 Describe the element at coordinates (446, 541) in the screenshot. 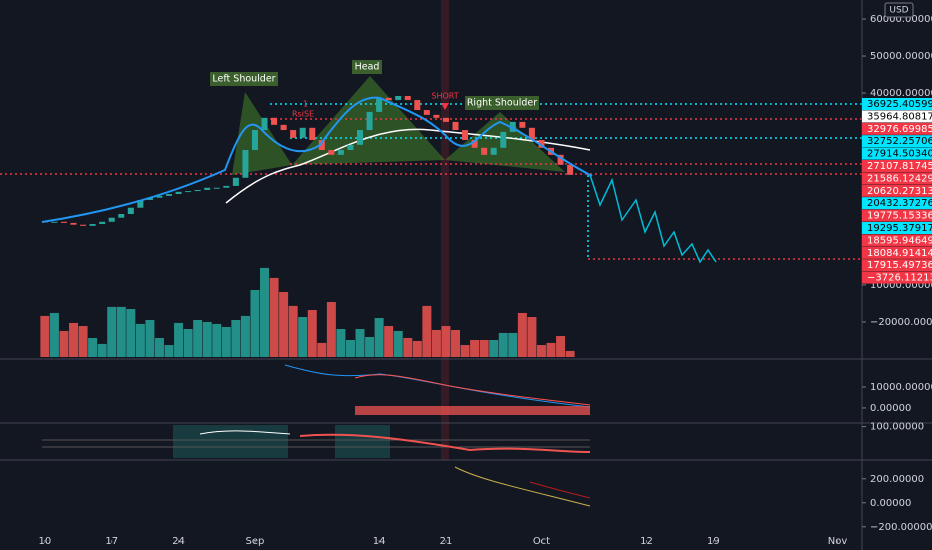

I see `x-tick-label: 21` at that location.